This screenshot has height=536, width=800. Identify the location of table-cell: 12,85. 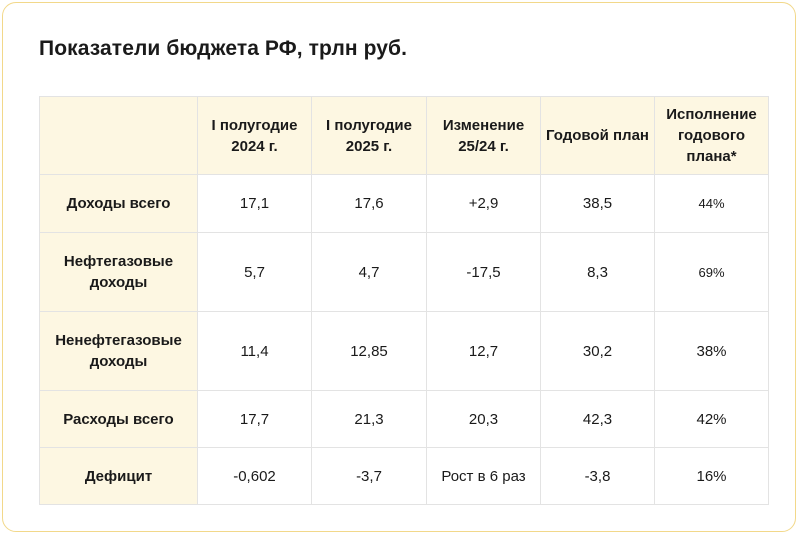
(369, 351).